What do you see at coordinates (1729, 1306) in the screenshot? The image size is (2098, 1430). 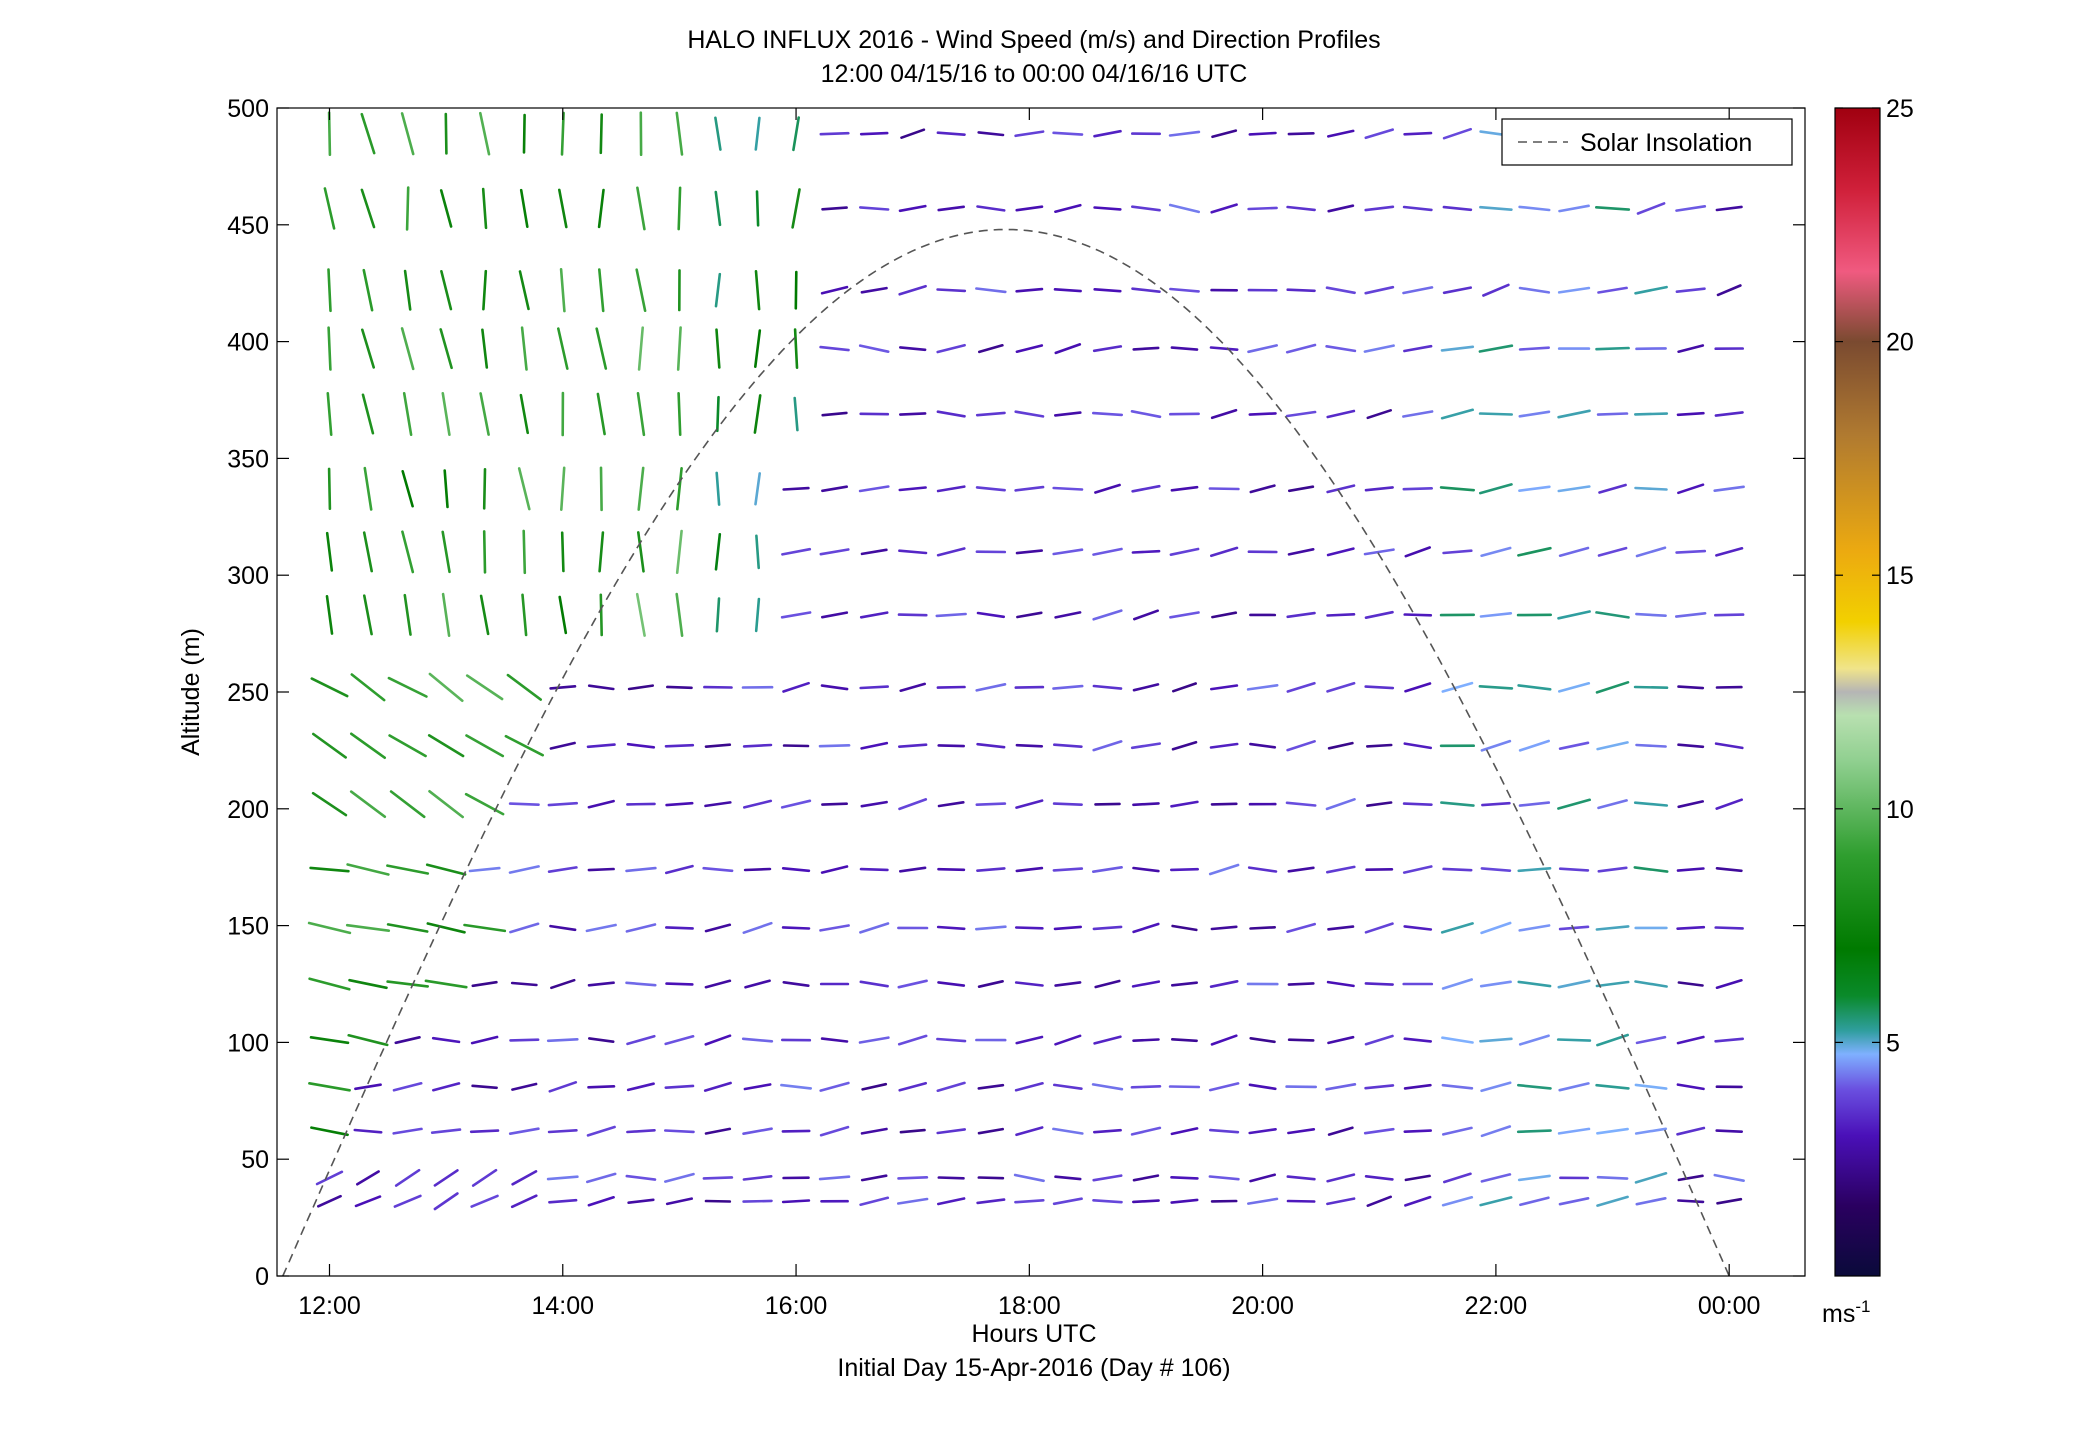 I see `x-tick-label: 00:00` at bounding box center [1729, 1306].